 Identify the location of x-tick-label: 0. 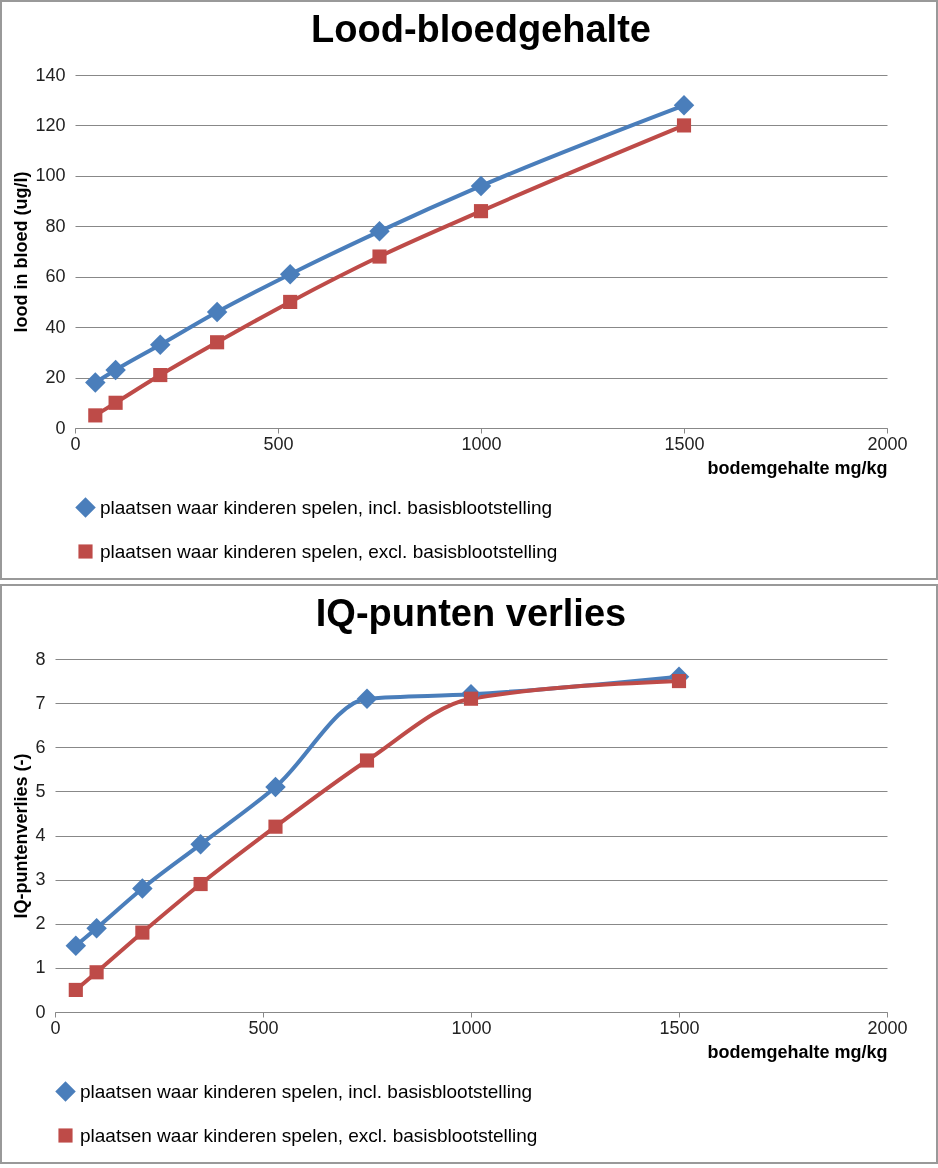
(75, 443).